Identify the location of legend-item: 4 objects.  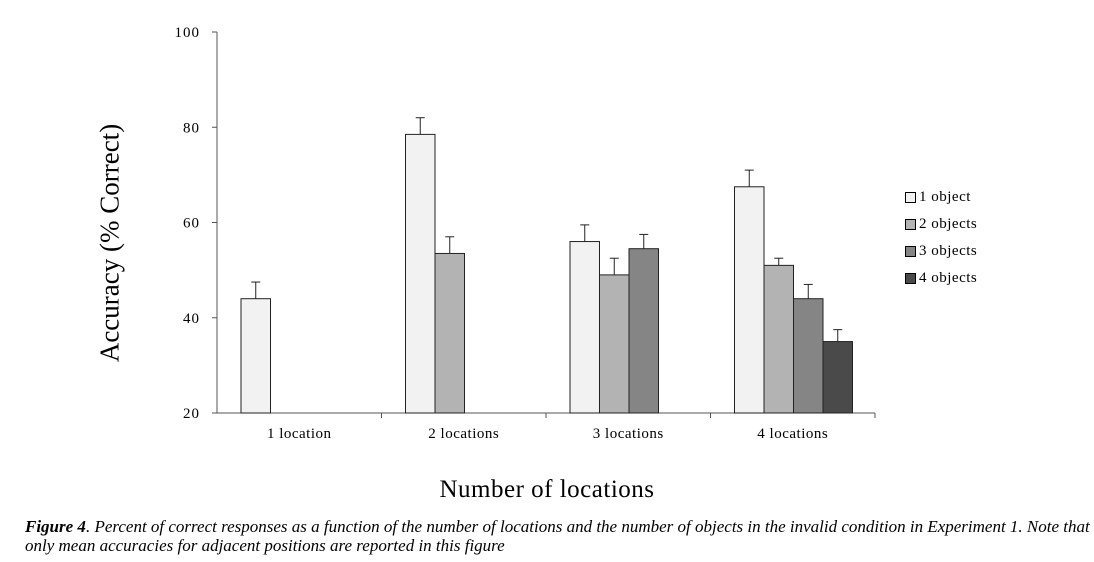
(941, 278).